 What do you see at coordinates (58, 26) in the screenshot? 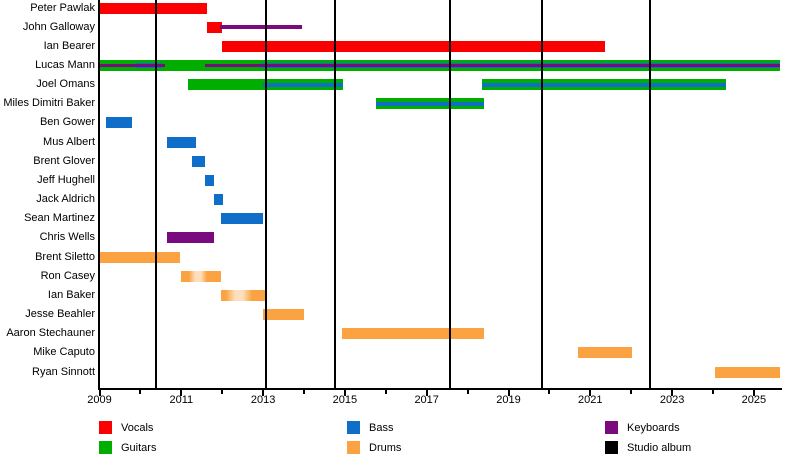
I see `member-name-label: John Galloway` at bounding box center [58, 26].